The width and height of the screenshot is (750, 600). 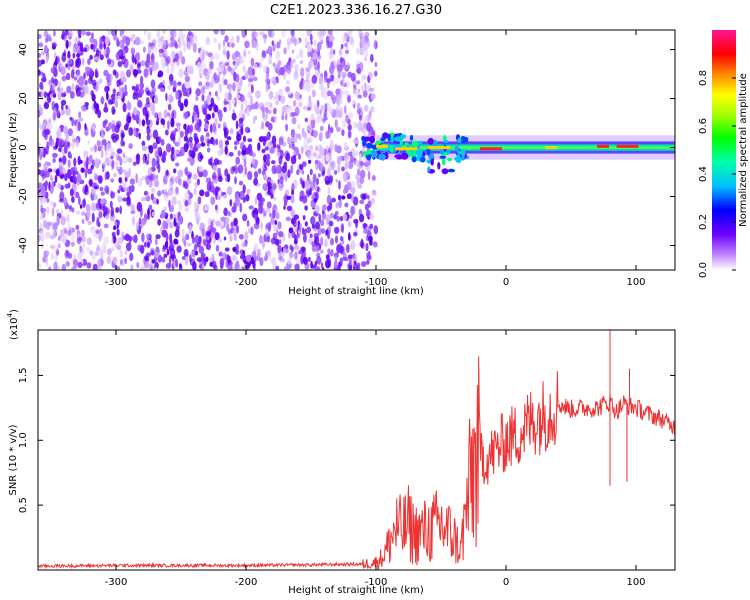 I want to click on x-tick-label: -100, so click(x=376, y=282).